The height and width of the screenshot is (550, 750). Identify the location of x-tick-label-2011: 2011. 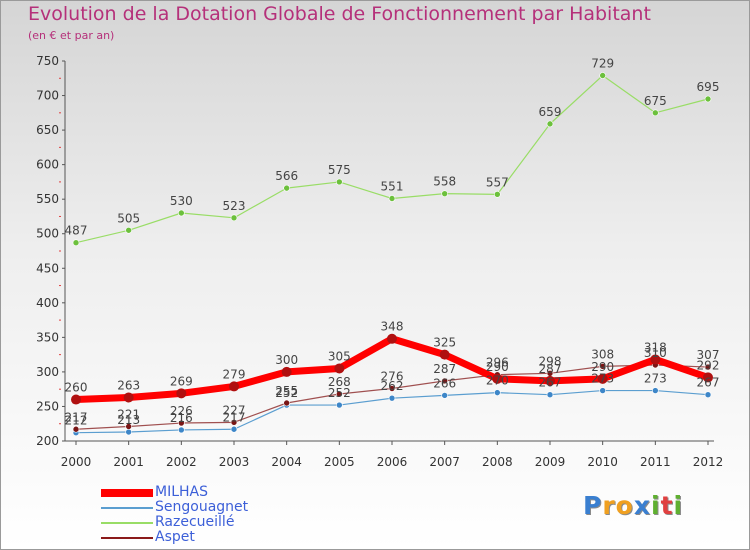
(655, 462).